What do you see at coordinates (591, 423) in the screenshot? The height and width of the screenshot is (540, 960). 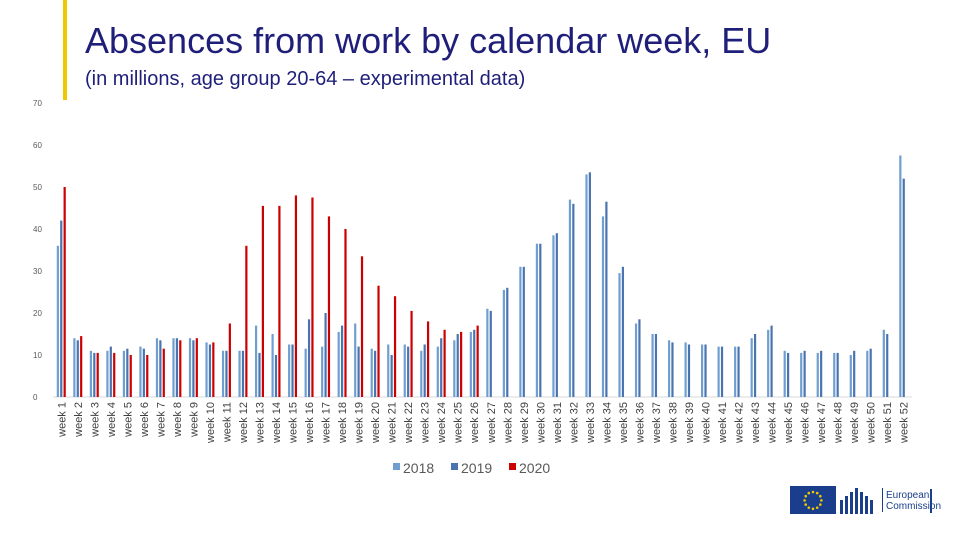 I see `x-tick-label: week 33` at bounding box center [591, 423].